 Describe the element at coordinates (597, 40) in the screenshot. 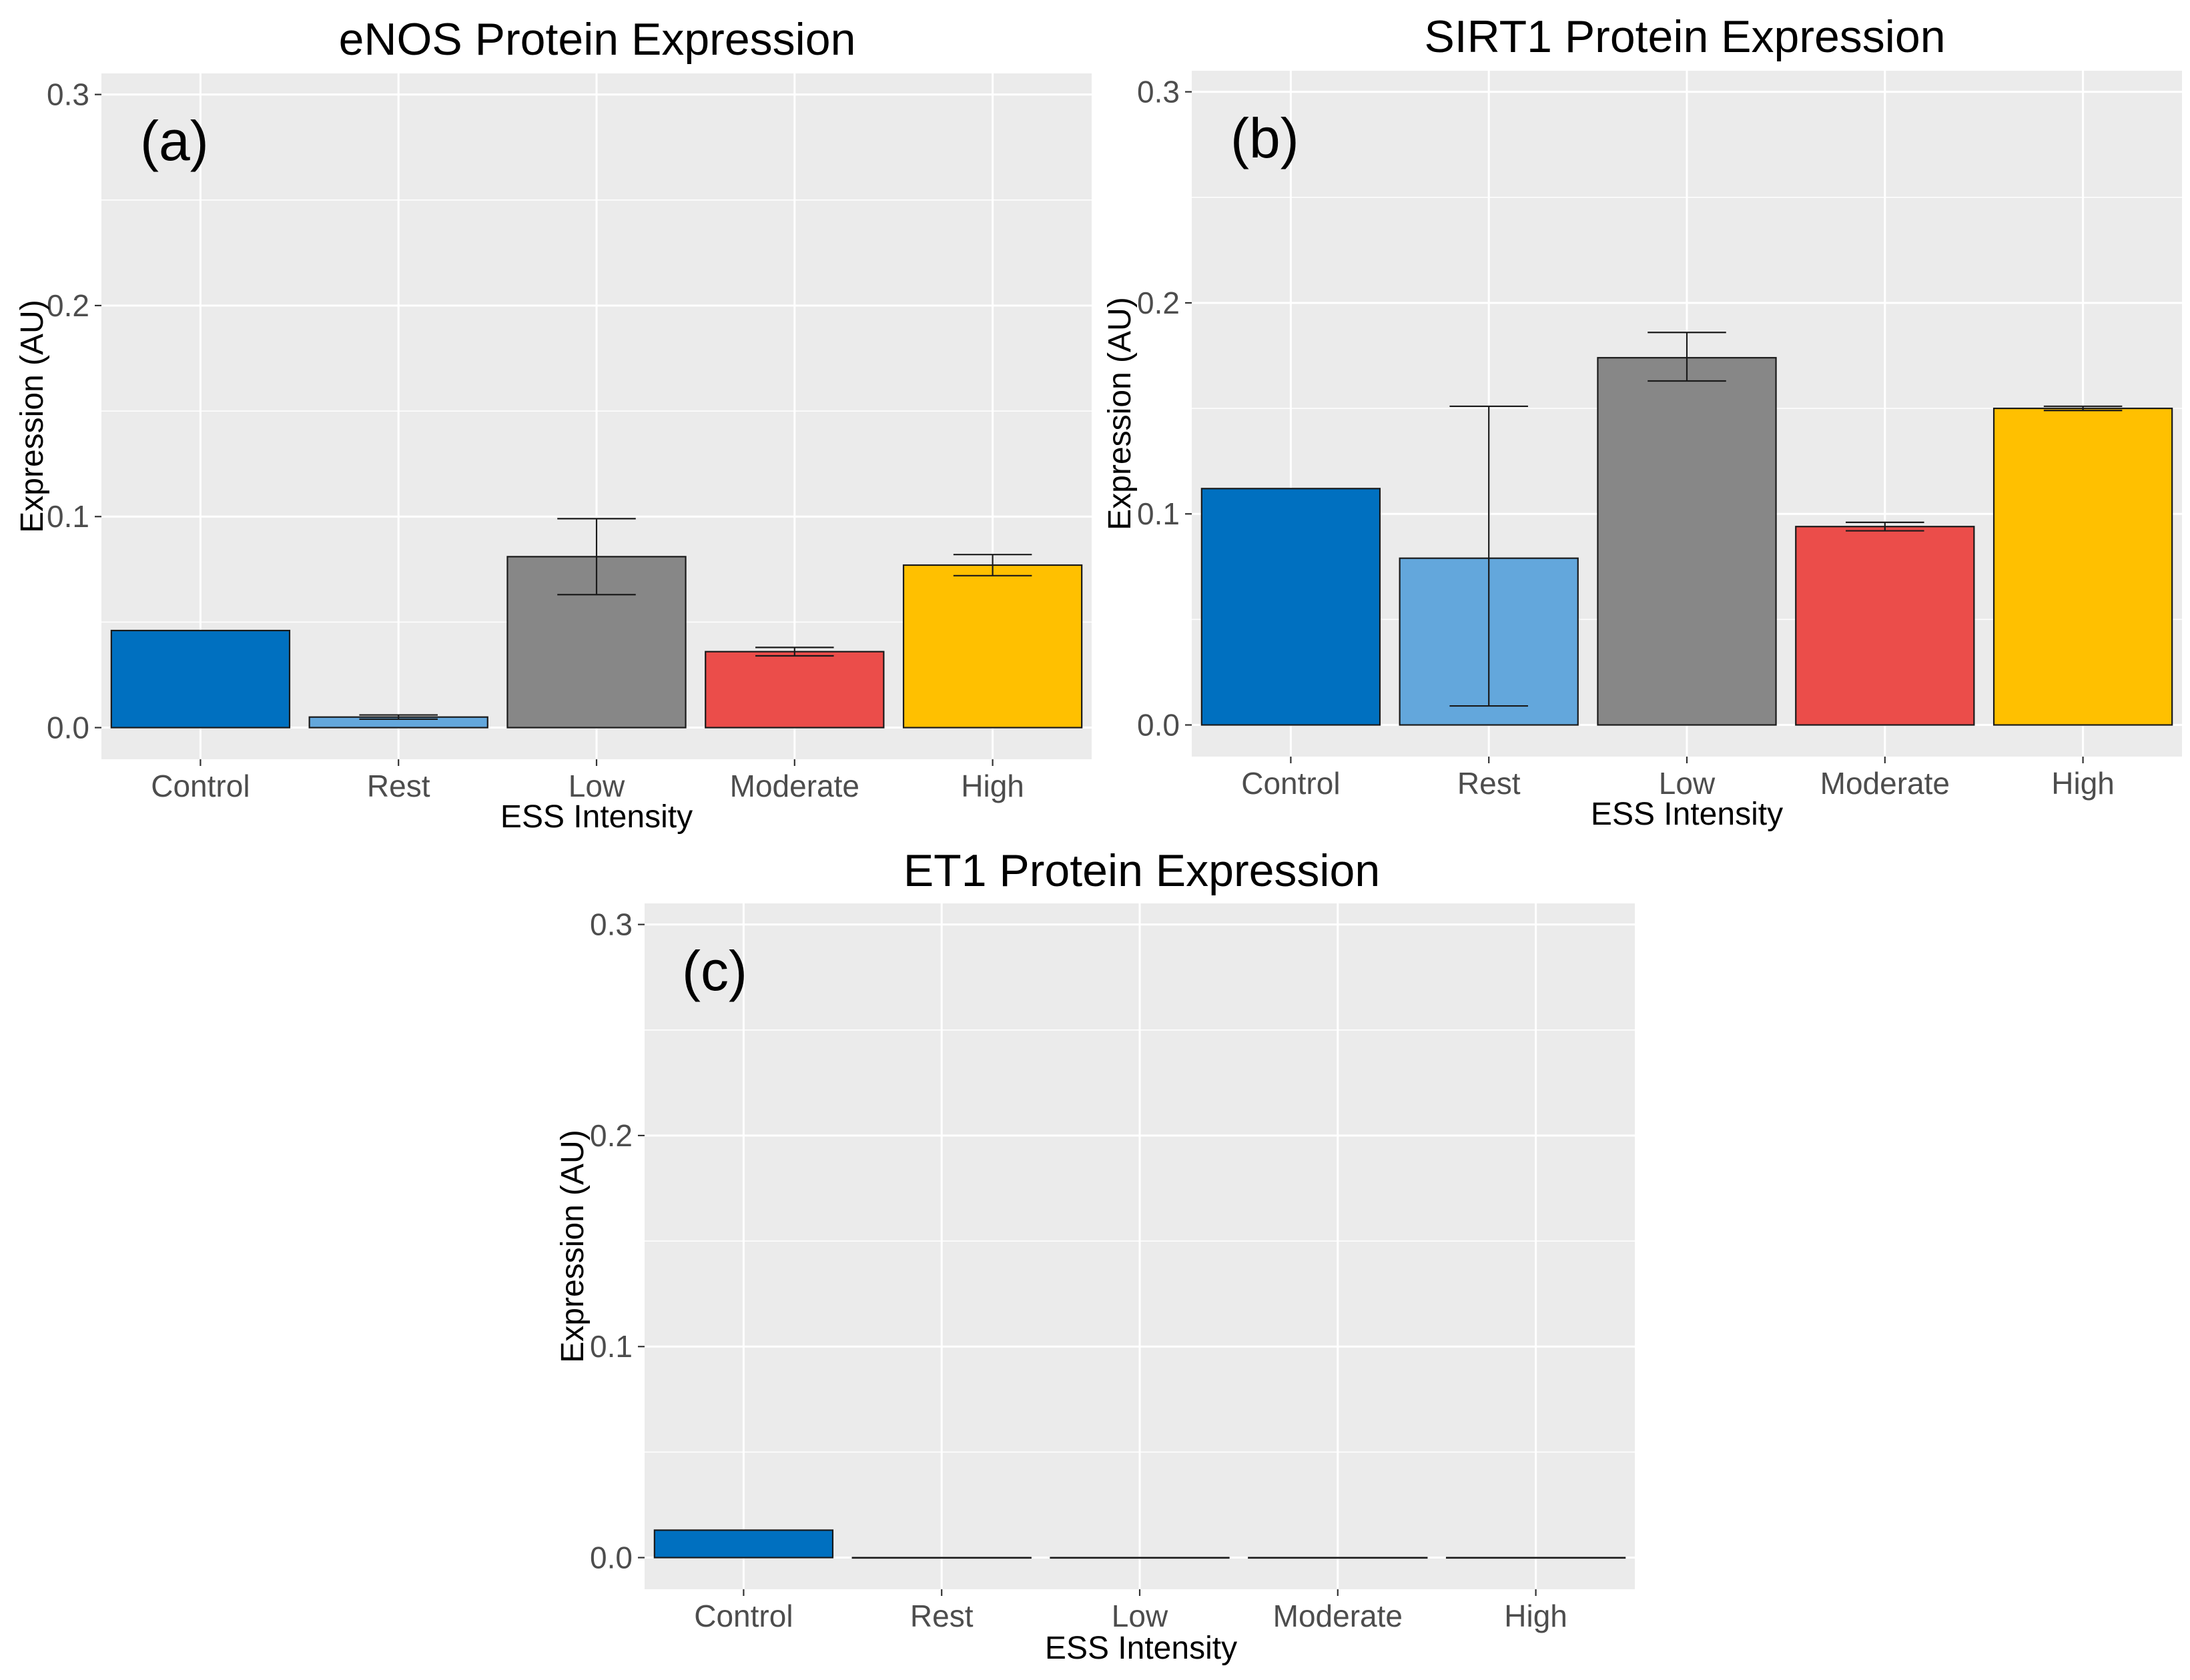

I see `chart-title: eNOS Protein Expression` at that location.